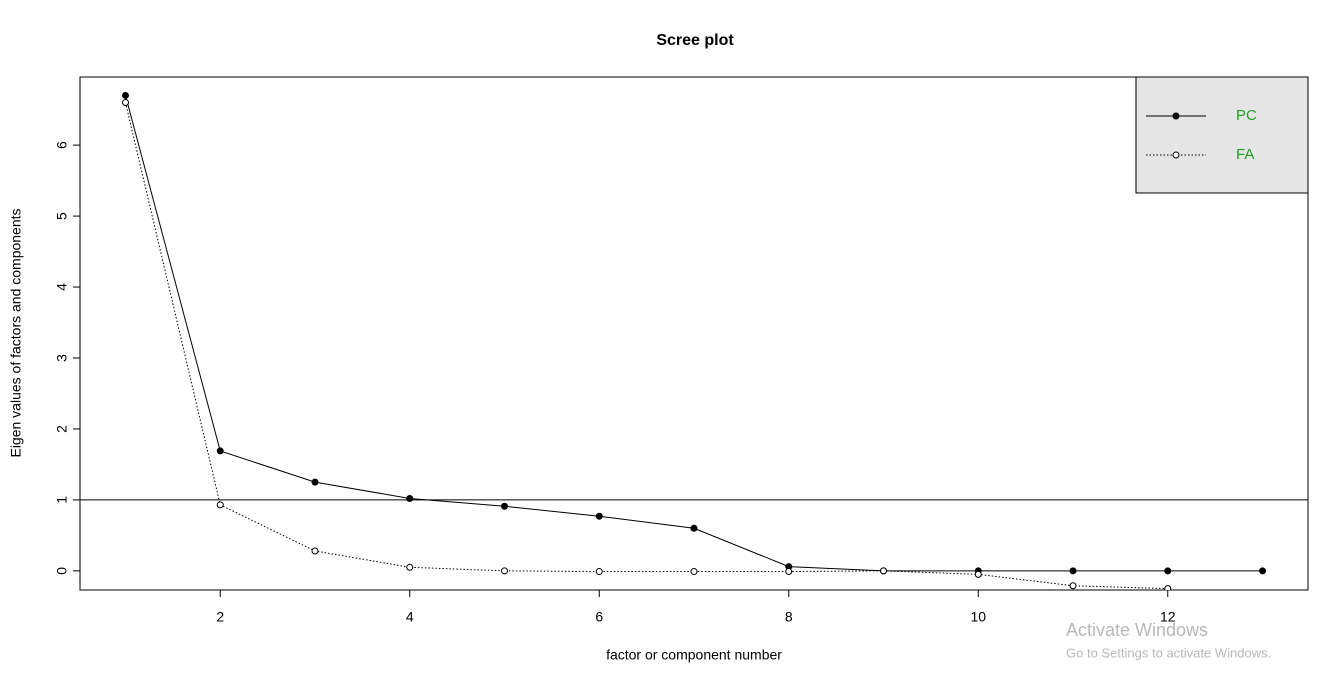 The image size is (1343, 693). I want to click on y-tick-label: 6, so click(62, 145).